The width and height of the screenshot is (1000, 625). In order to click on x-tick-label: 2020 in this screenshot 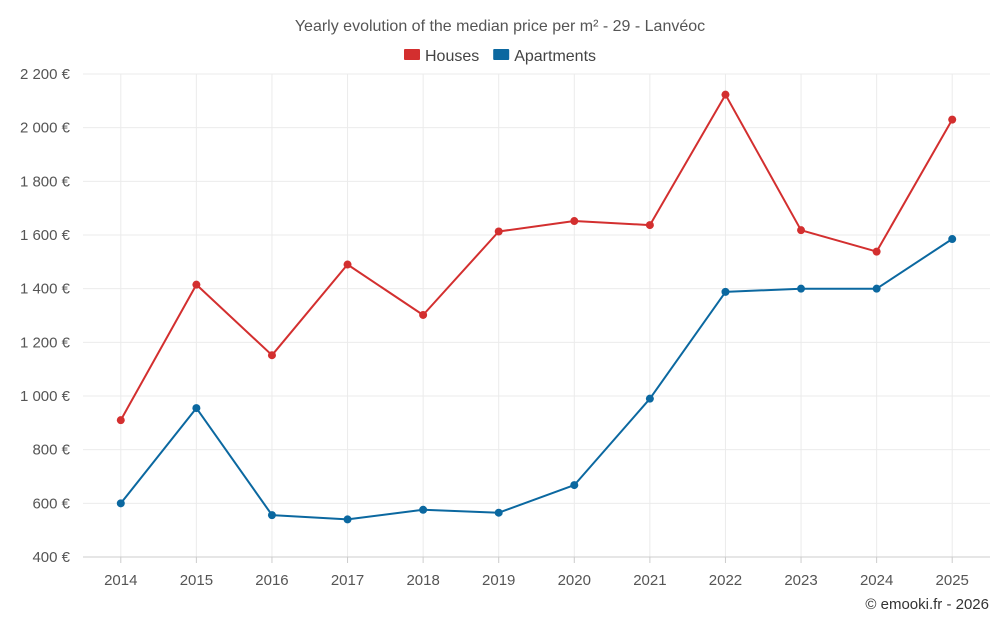, I will do `click(574, 580)`.